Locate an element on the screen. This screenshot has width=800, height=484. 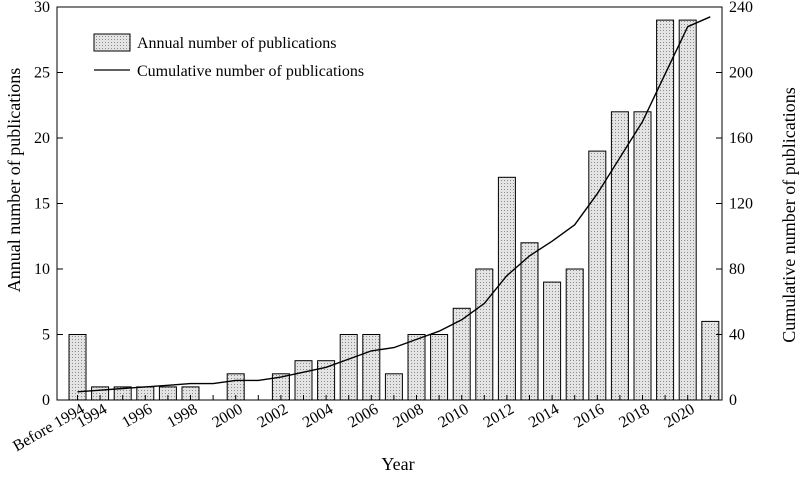
y-left-tick-label: 5 is located at coordinates (46, 335).